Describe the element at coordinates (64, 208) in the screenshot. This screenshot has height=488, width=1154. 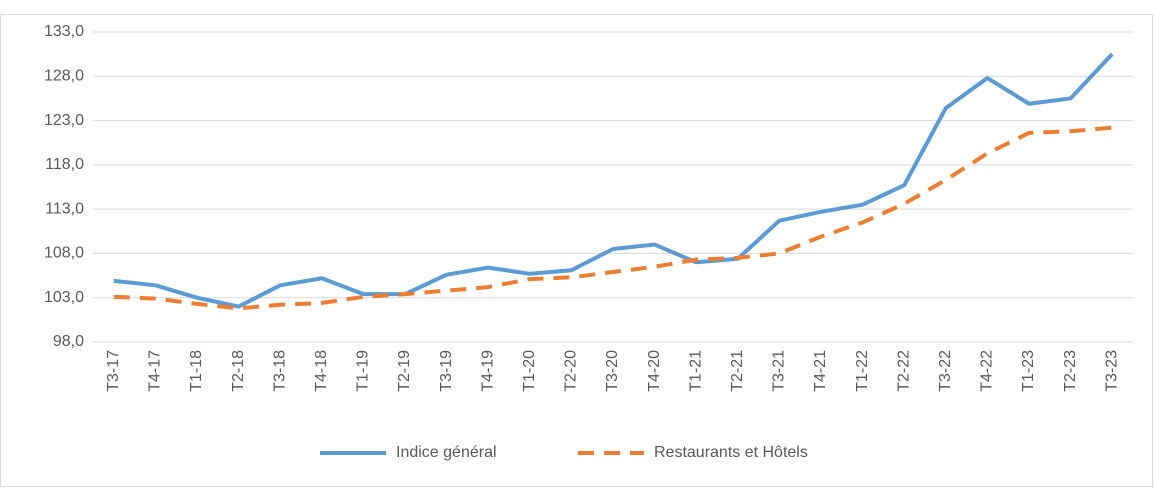
I see `y-tick-label: 113,0` at that location.